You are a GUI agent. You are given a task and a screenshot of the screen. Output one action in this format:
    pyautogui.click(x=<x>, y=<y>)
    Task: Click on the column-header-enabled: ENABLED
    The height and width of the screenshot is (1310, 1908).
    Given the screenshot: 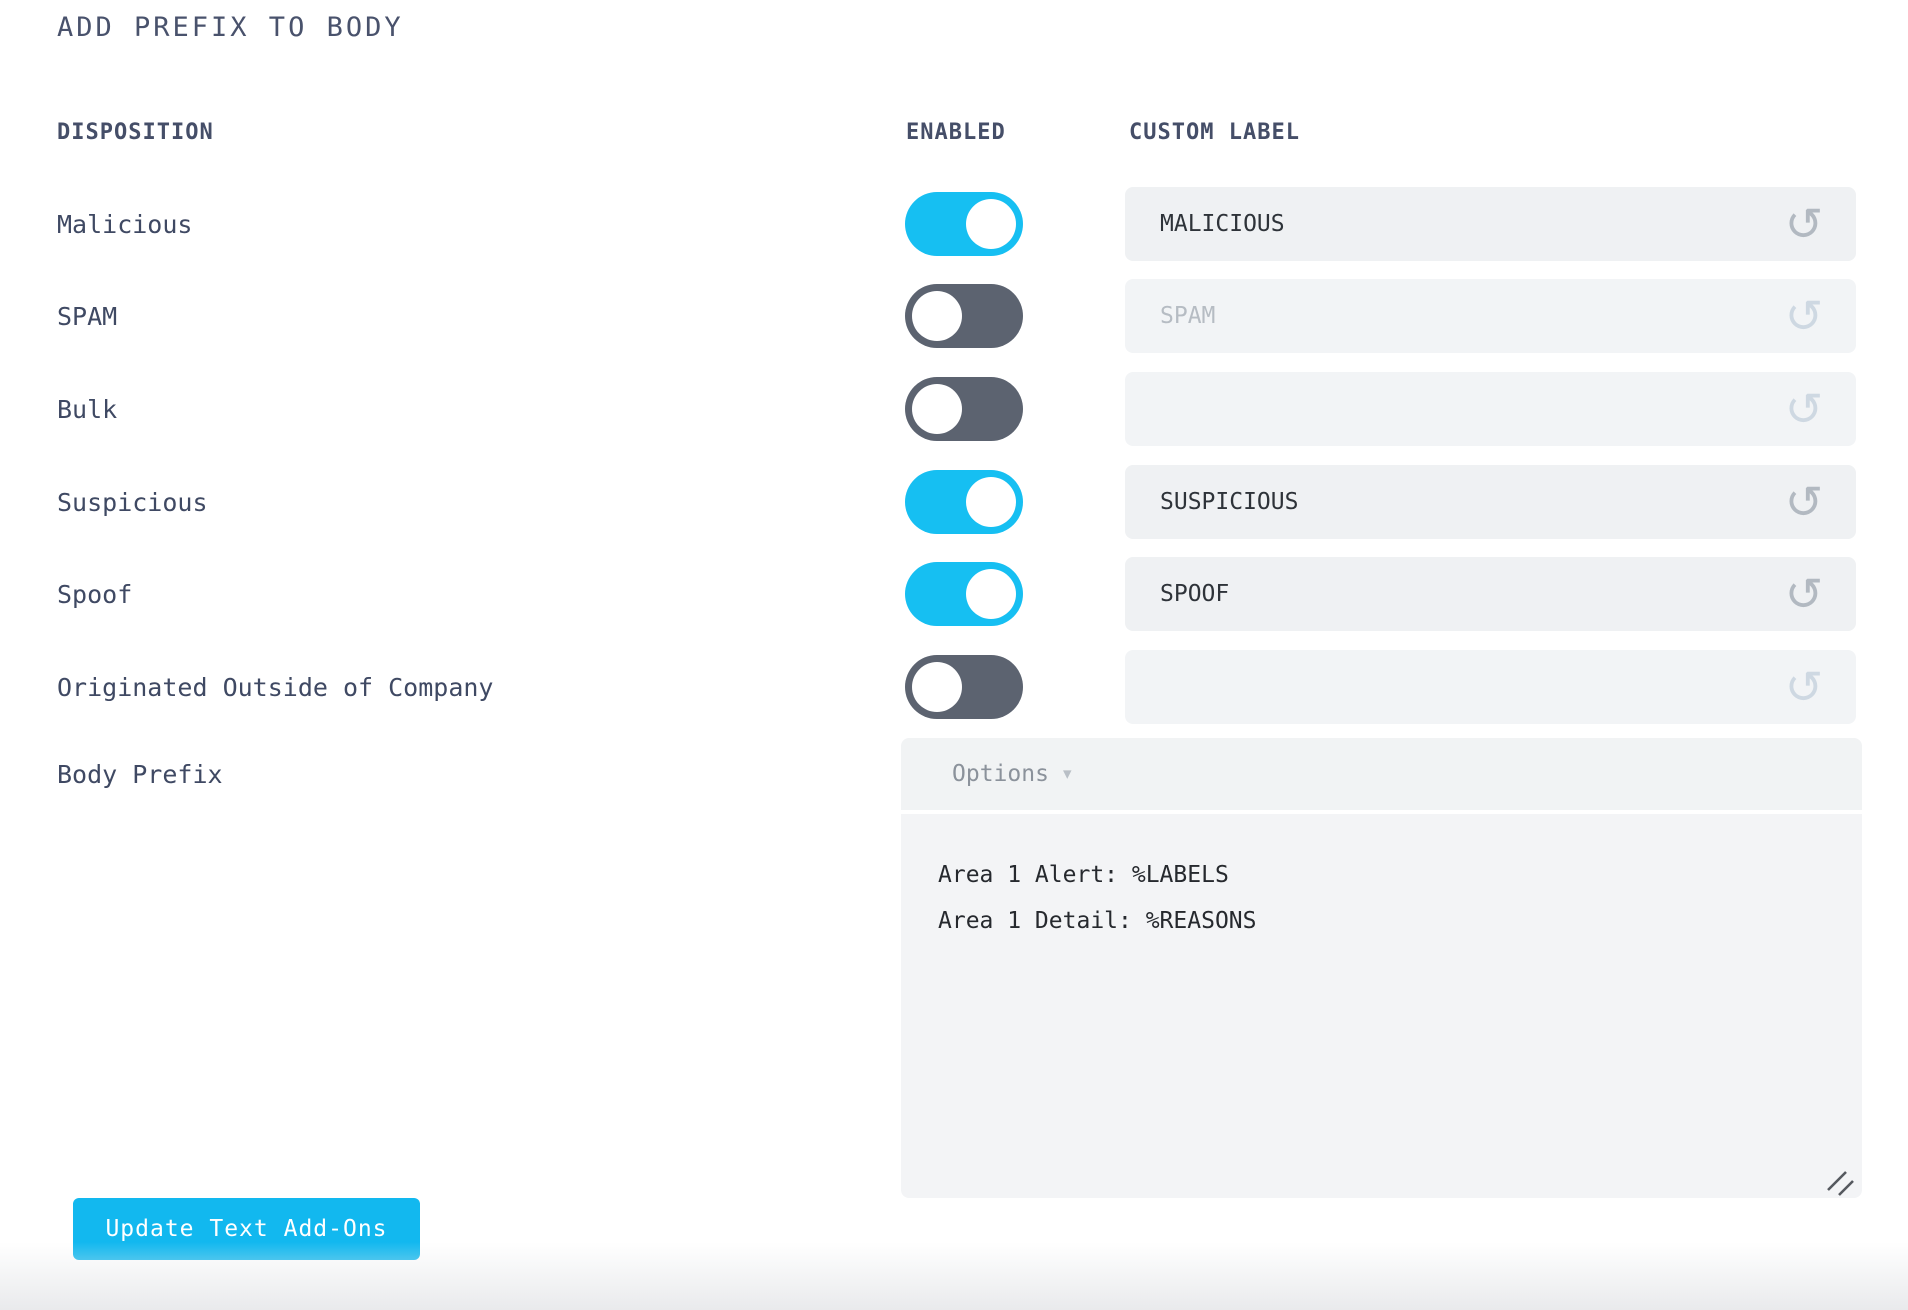 What is the action you would take?
    pyautogui.click(x=956, y=132)
    